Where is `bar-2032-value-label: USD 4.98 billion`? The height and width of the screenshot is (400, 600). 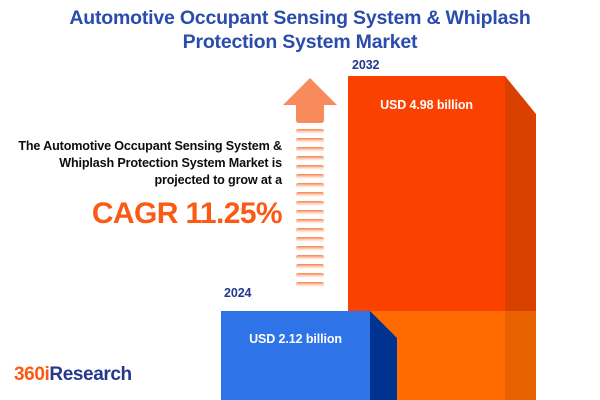 bar-2032-value-label: USD 4.98 billion is located at coordinates (426, 105).